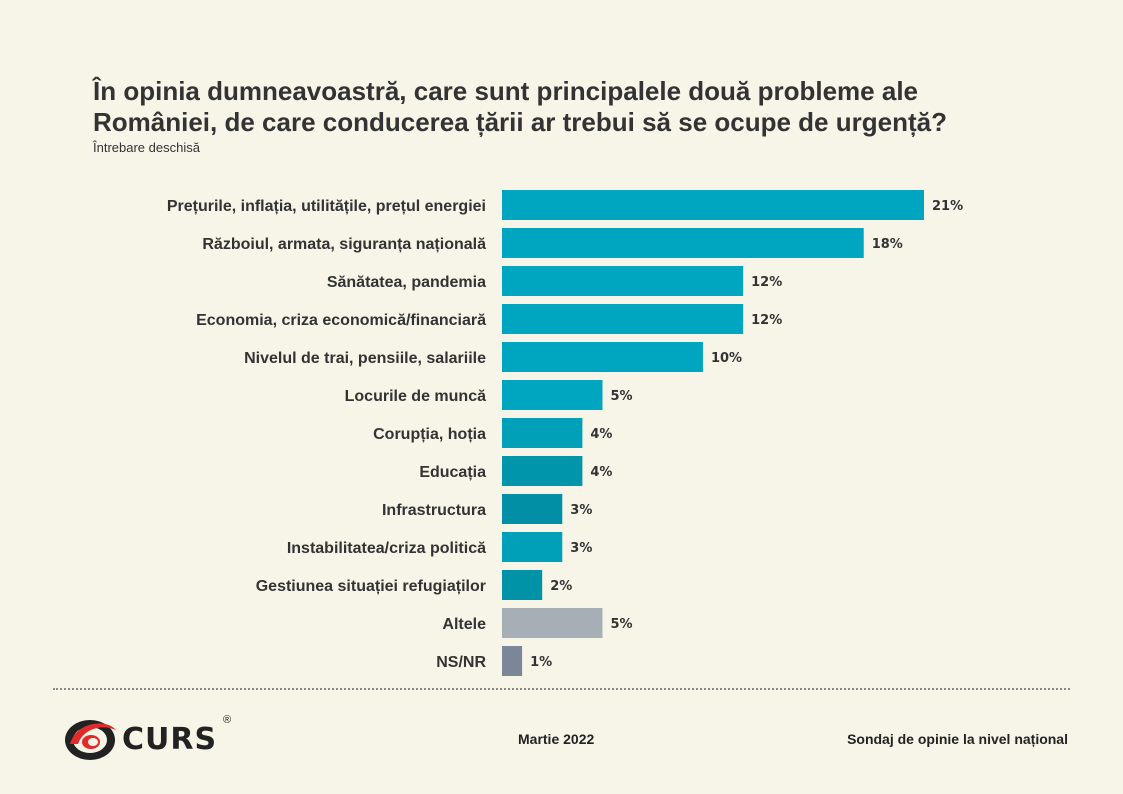  Describe the element at coordinates (90, 740) in the screenshot. I see `curs-logo-icon` at that location.